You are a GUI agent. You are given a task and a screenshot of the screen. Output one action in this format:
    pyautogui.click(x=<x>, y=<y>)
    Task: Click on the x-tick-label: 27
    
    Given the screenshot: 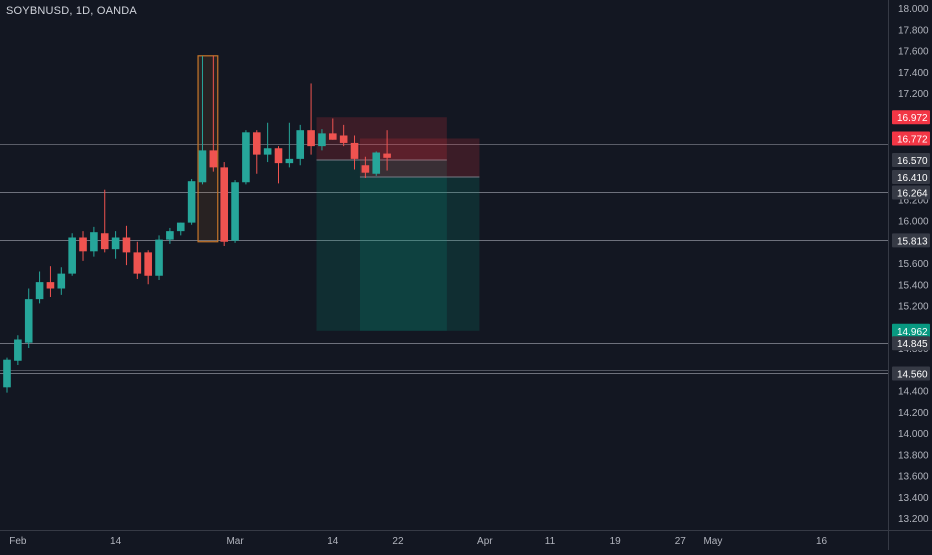 What is the action you would take?
    pyautogui.click(x=681, y=541)
    